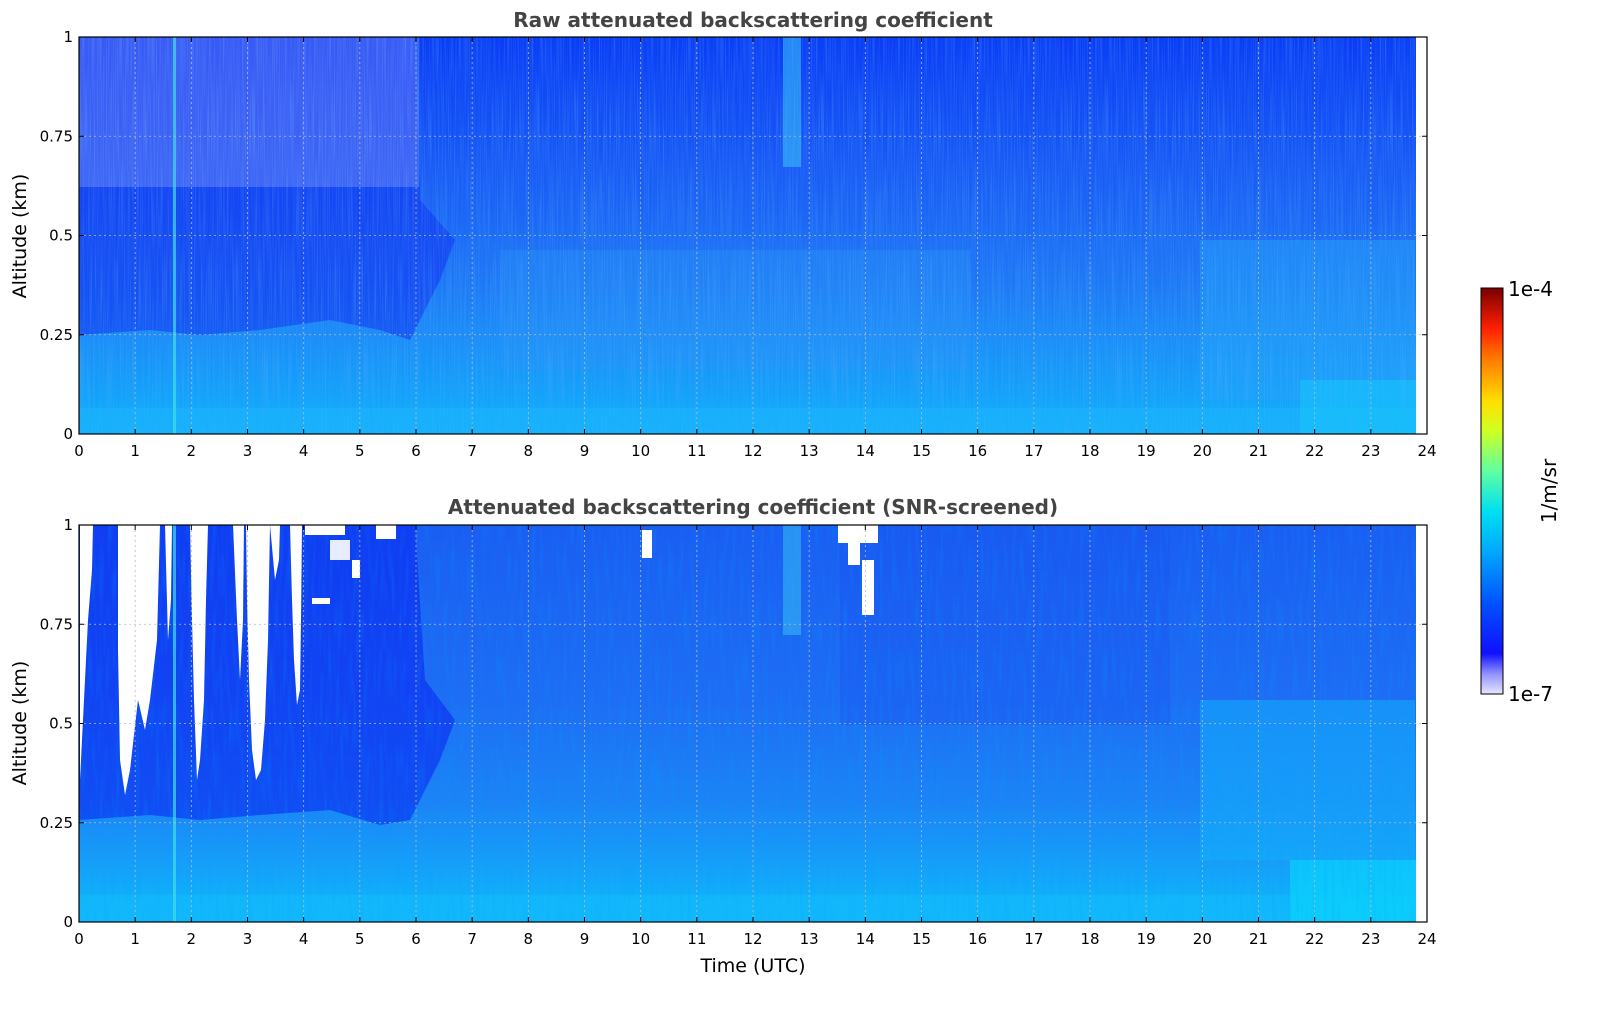 Image resolution: width=1621 pixels, height=1020 pixels. Describe the element at coordinates (1492, 491) in the screenshot. I see `colorbar-gradient` at that location.